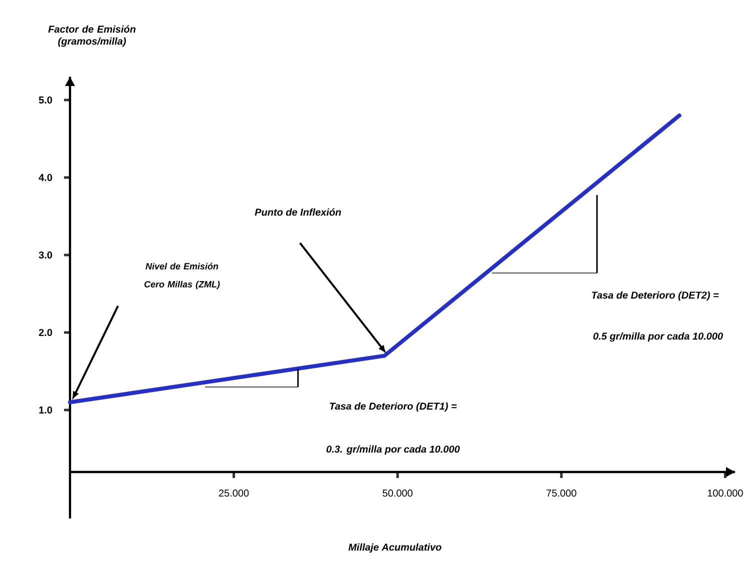 The height and width of the screenshot is (563, 754). I want to click on x-tick-label: 100.000, so click(725, 493).